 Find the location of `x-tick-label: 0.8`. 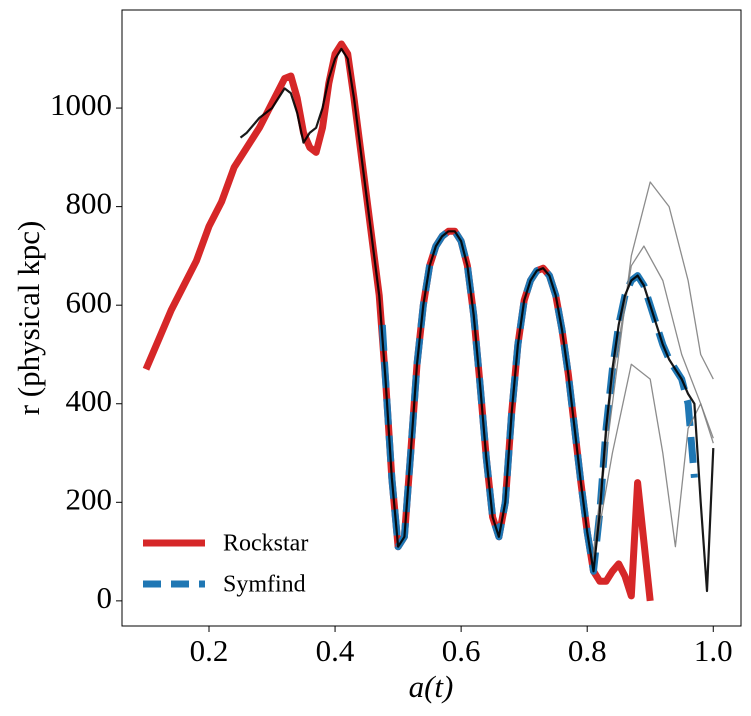

x-tick-label: 0.8 is located at coordinates (587, 650).